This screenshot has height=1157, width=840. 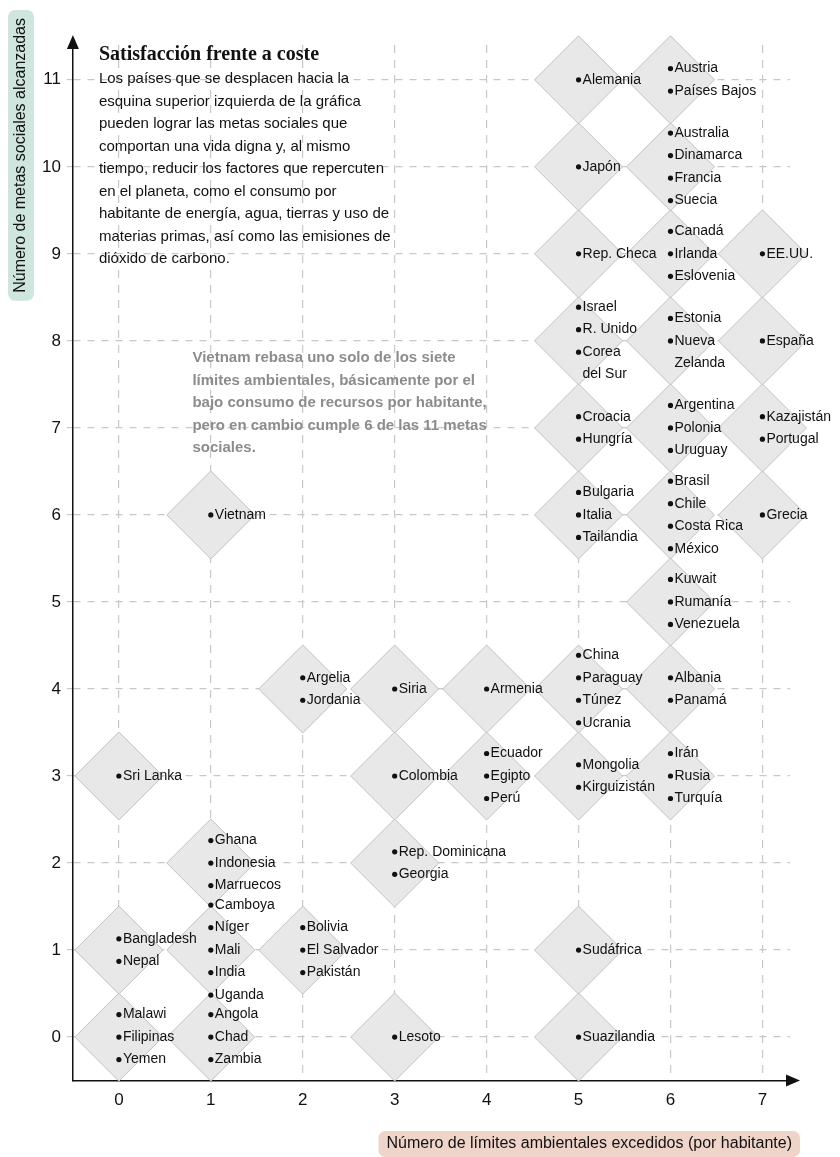 What do you see at coordinates (412, 687) in the screenshot?
I see `annotation: Siria` at bounding box center [412, 687].